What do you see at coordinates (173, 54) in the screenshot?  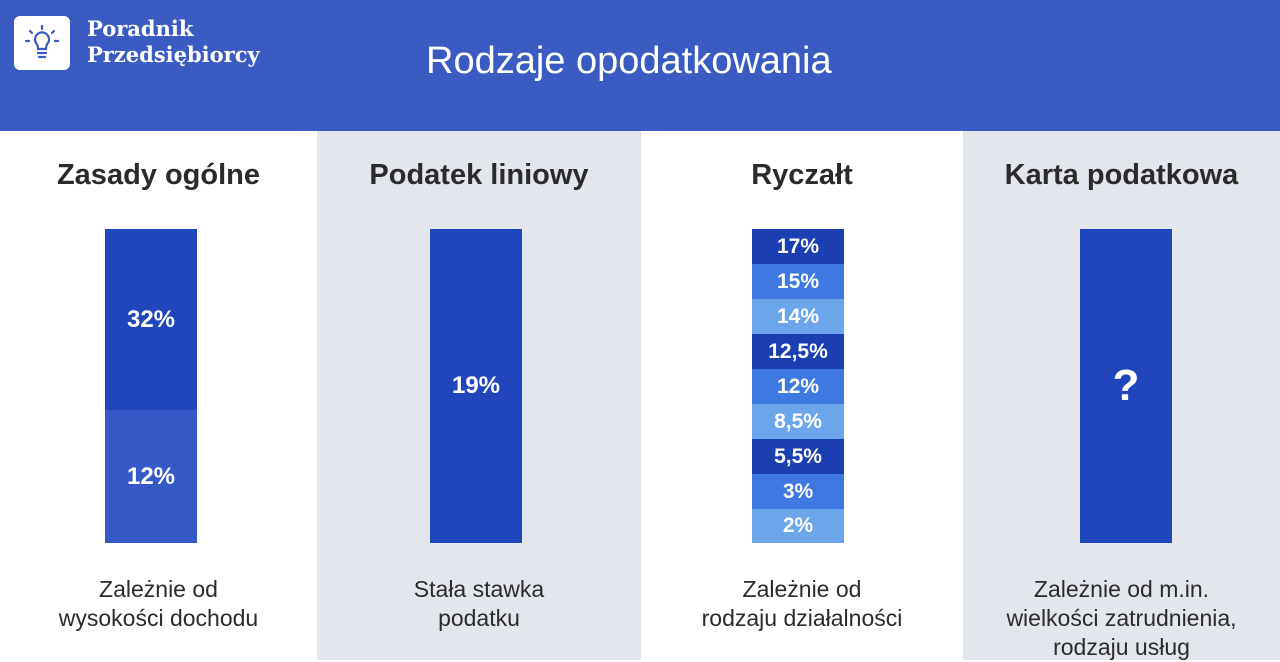 I see `brand-line-2: Przedsiębiorcy` at bounding box center [173, 54].